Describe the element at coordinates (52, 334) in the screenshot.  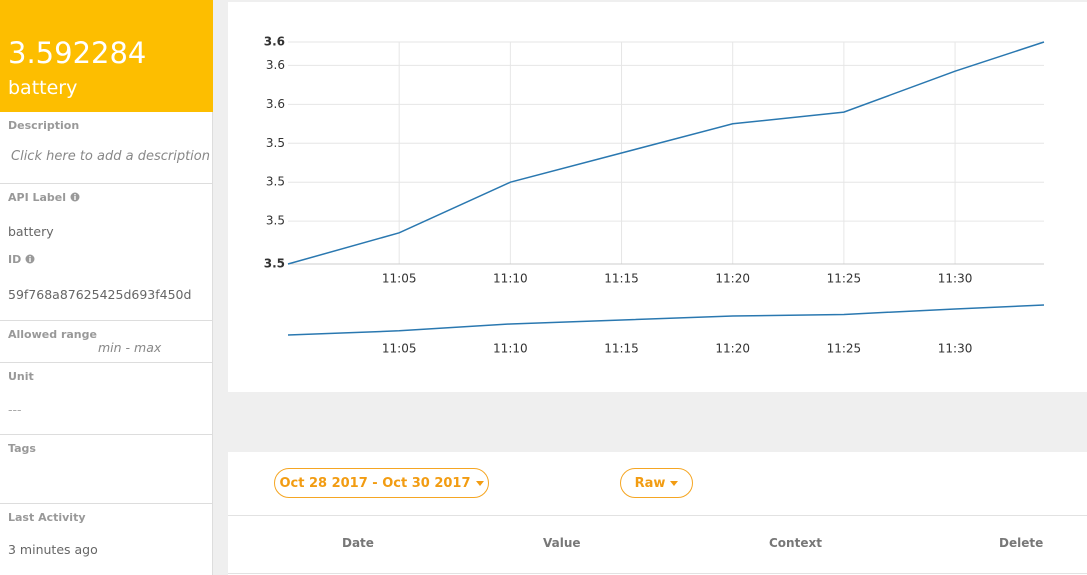
I see `field-label: Allowed range` at that location.